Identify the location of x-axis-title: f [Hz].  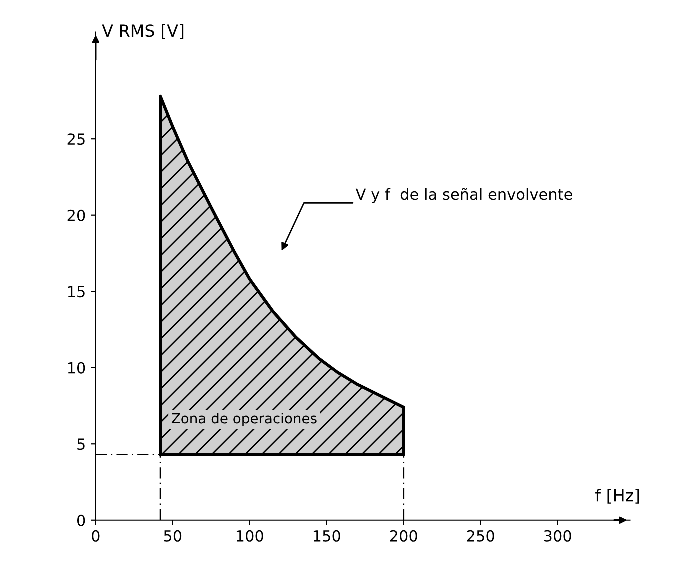
(618, 496).